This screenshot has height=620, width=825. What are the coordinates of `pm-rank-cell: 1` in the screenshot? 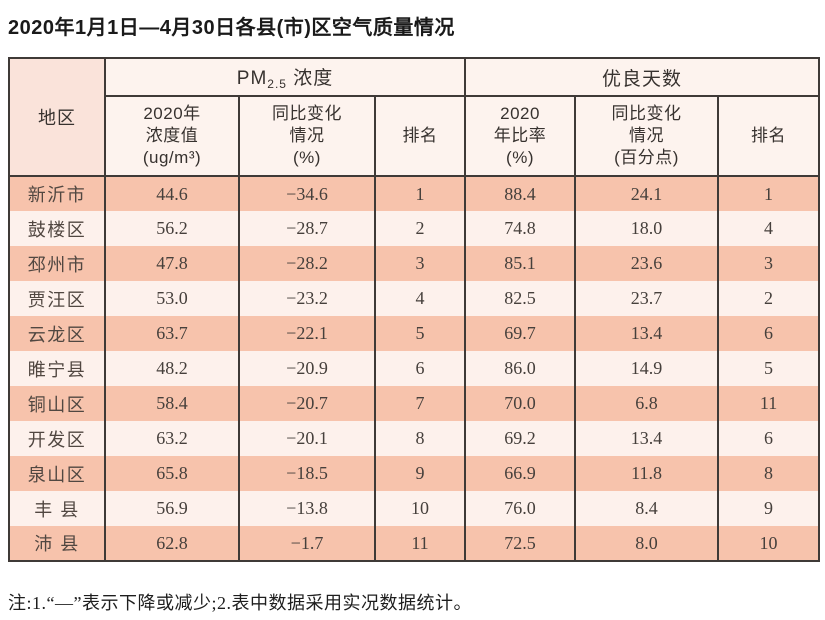 It's located at (420, 193).